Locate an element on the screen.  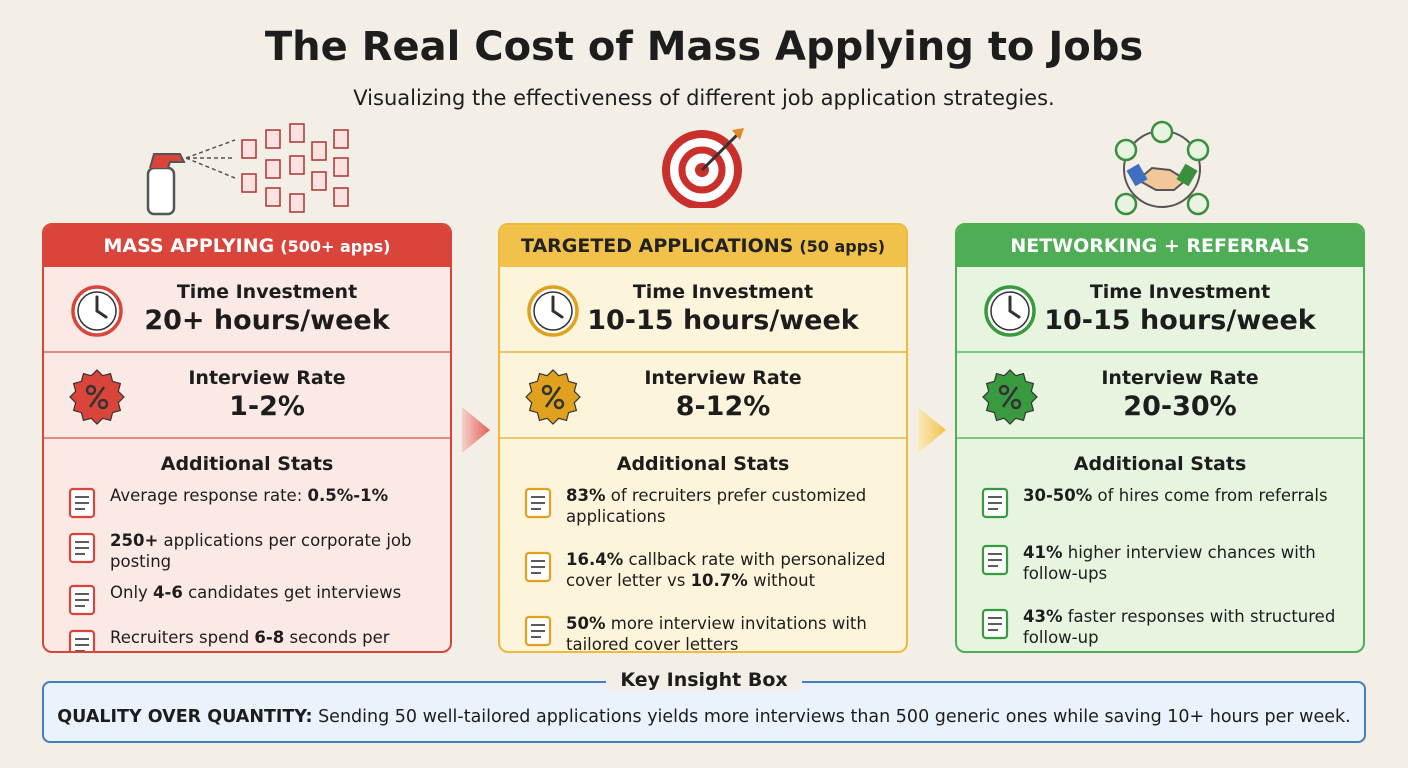
spray-icon is located at coordinates (247, 169).